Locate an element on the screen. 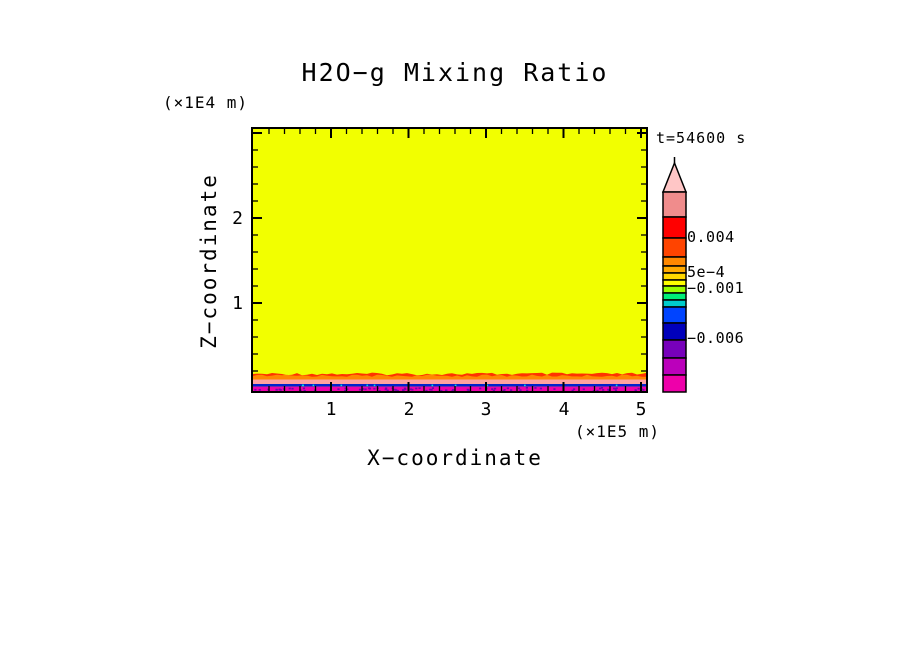 The width and height of the screenshot is (904, 654). colorbar-label-2: −0.001 is located at coordinates (716, 288).